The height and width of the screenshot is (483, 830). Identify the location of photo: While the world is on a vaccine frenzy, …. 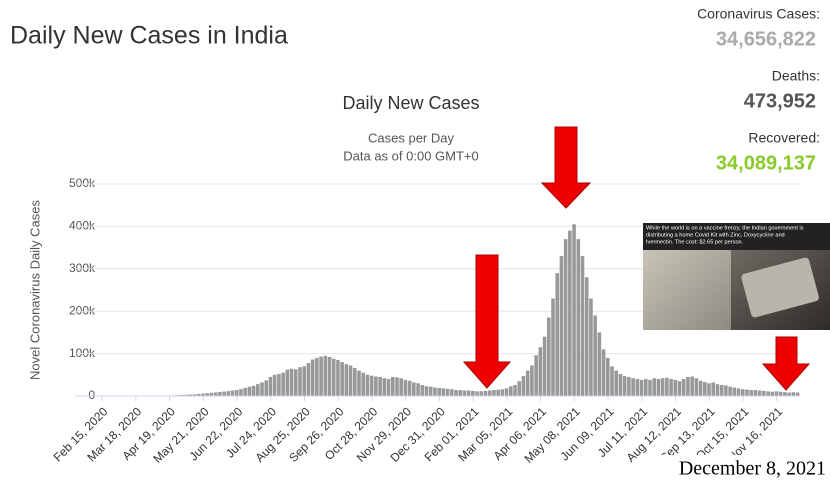
(736, 276).